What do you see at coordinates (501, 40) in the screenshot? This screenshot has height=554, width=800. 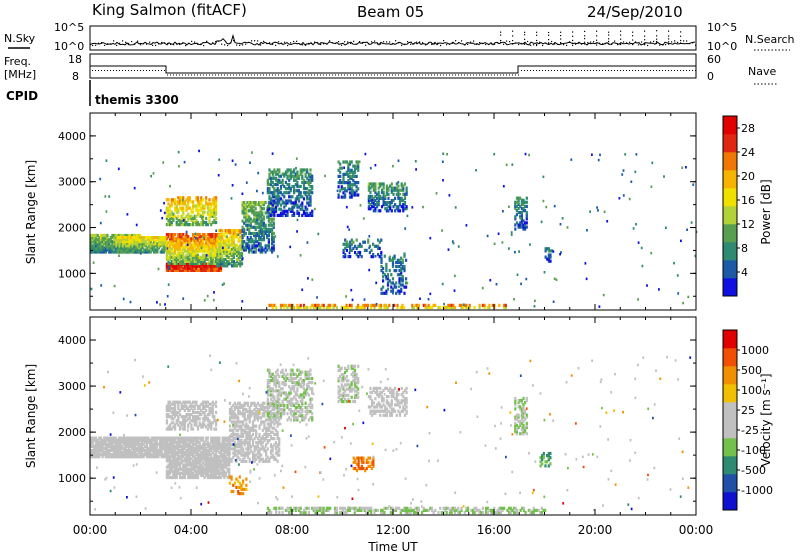 I see `nsearch-spike` at bounding box center [501, 40].